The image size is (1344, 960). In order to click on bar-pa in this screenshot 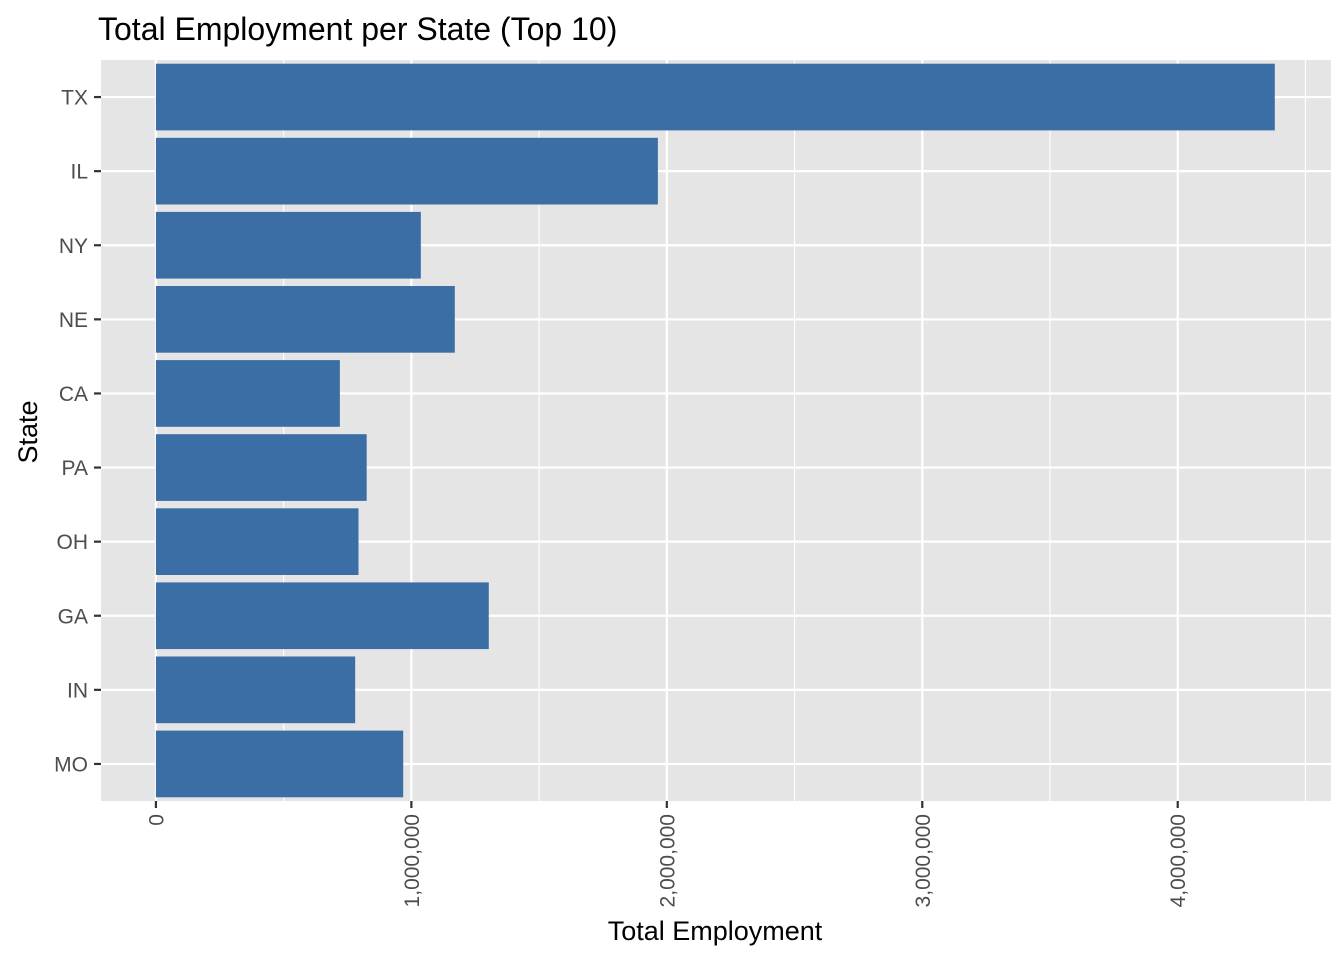, I will do `click(261, 467)`.